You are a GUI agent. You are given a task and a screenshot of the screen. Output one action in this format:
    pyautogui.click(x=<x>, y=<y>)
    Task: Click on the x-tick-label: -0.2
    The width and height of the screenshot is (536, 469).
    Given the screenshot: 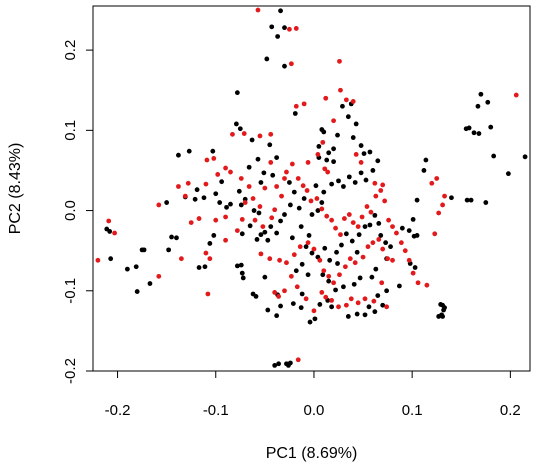 What is the action you would take?
    pyautogui.click(x=118, y=410)
    